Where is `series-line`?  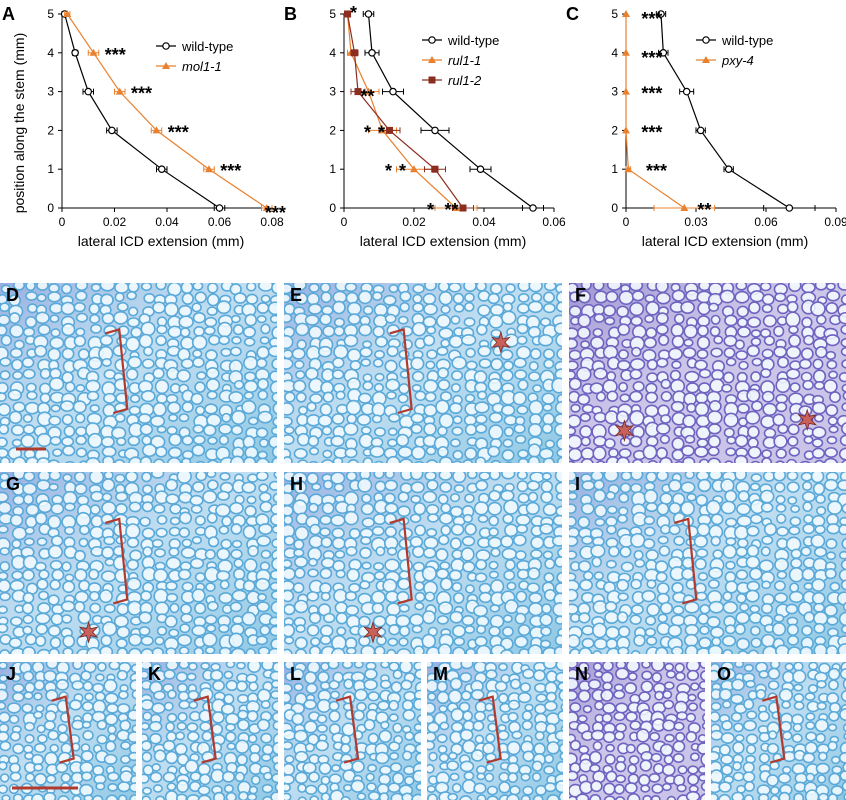 series-line is located at coordinates (655, 111).